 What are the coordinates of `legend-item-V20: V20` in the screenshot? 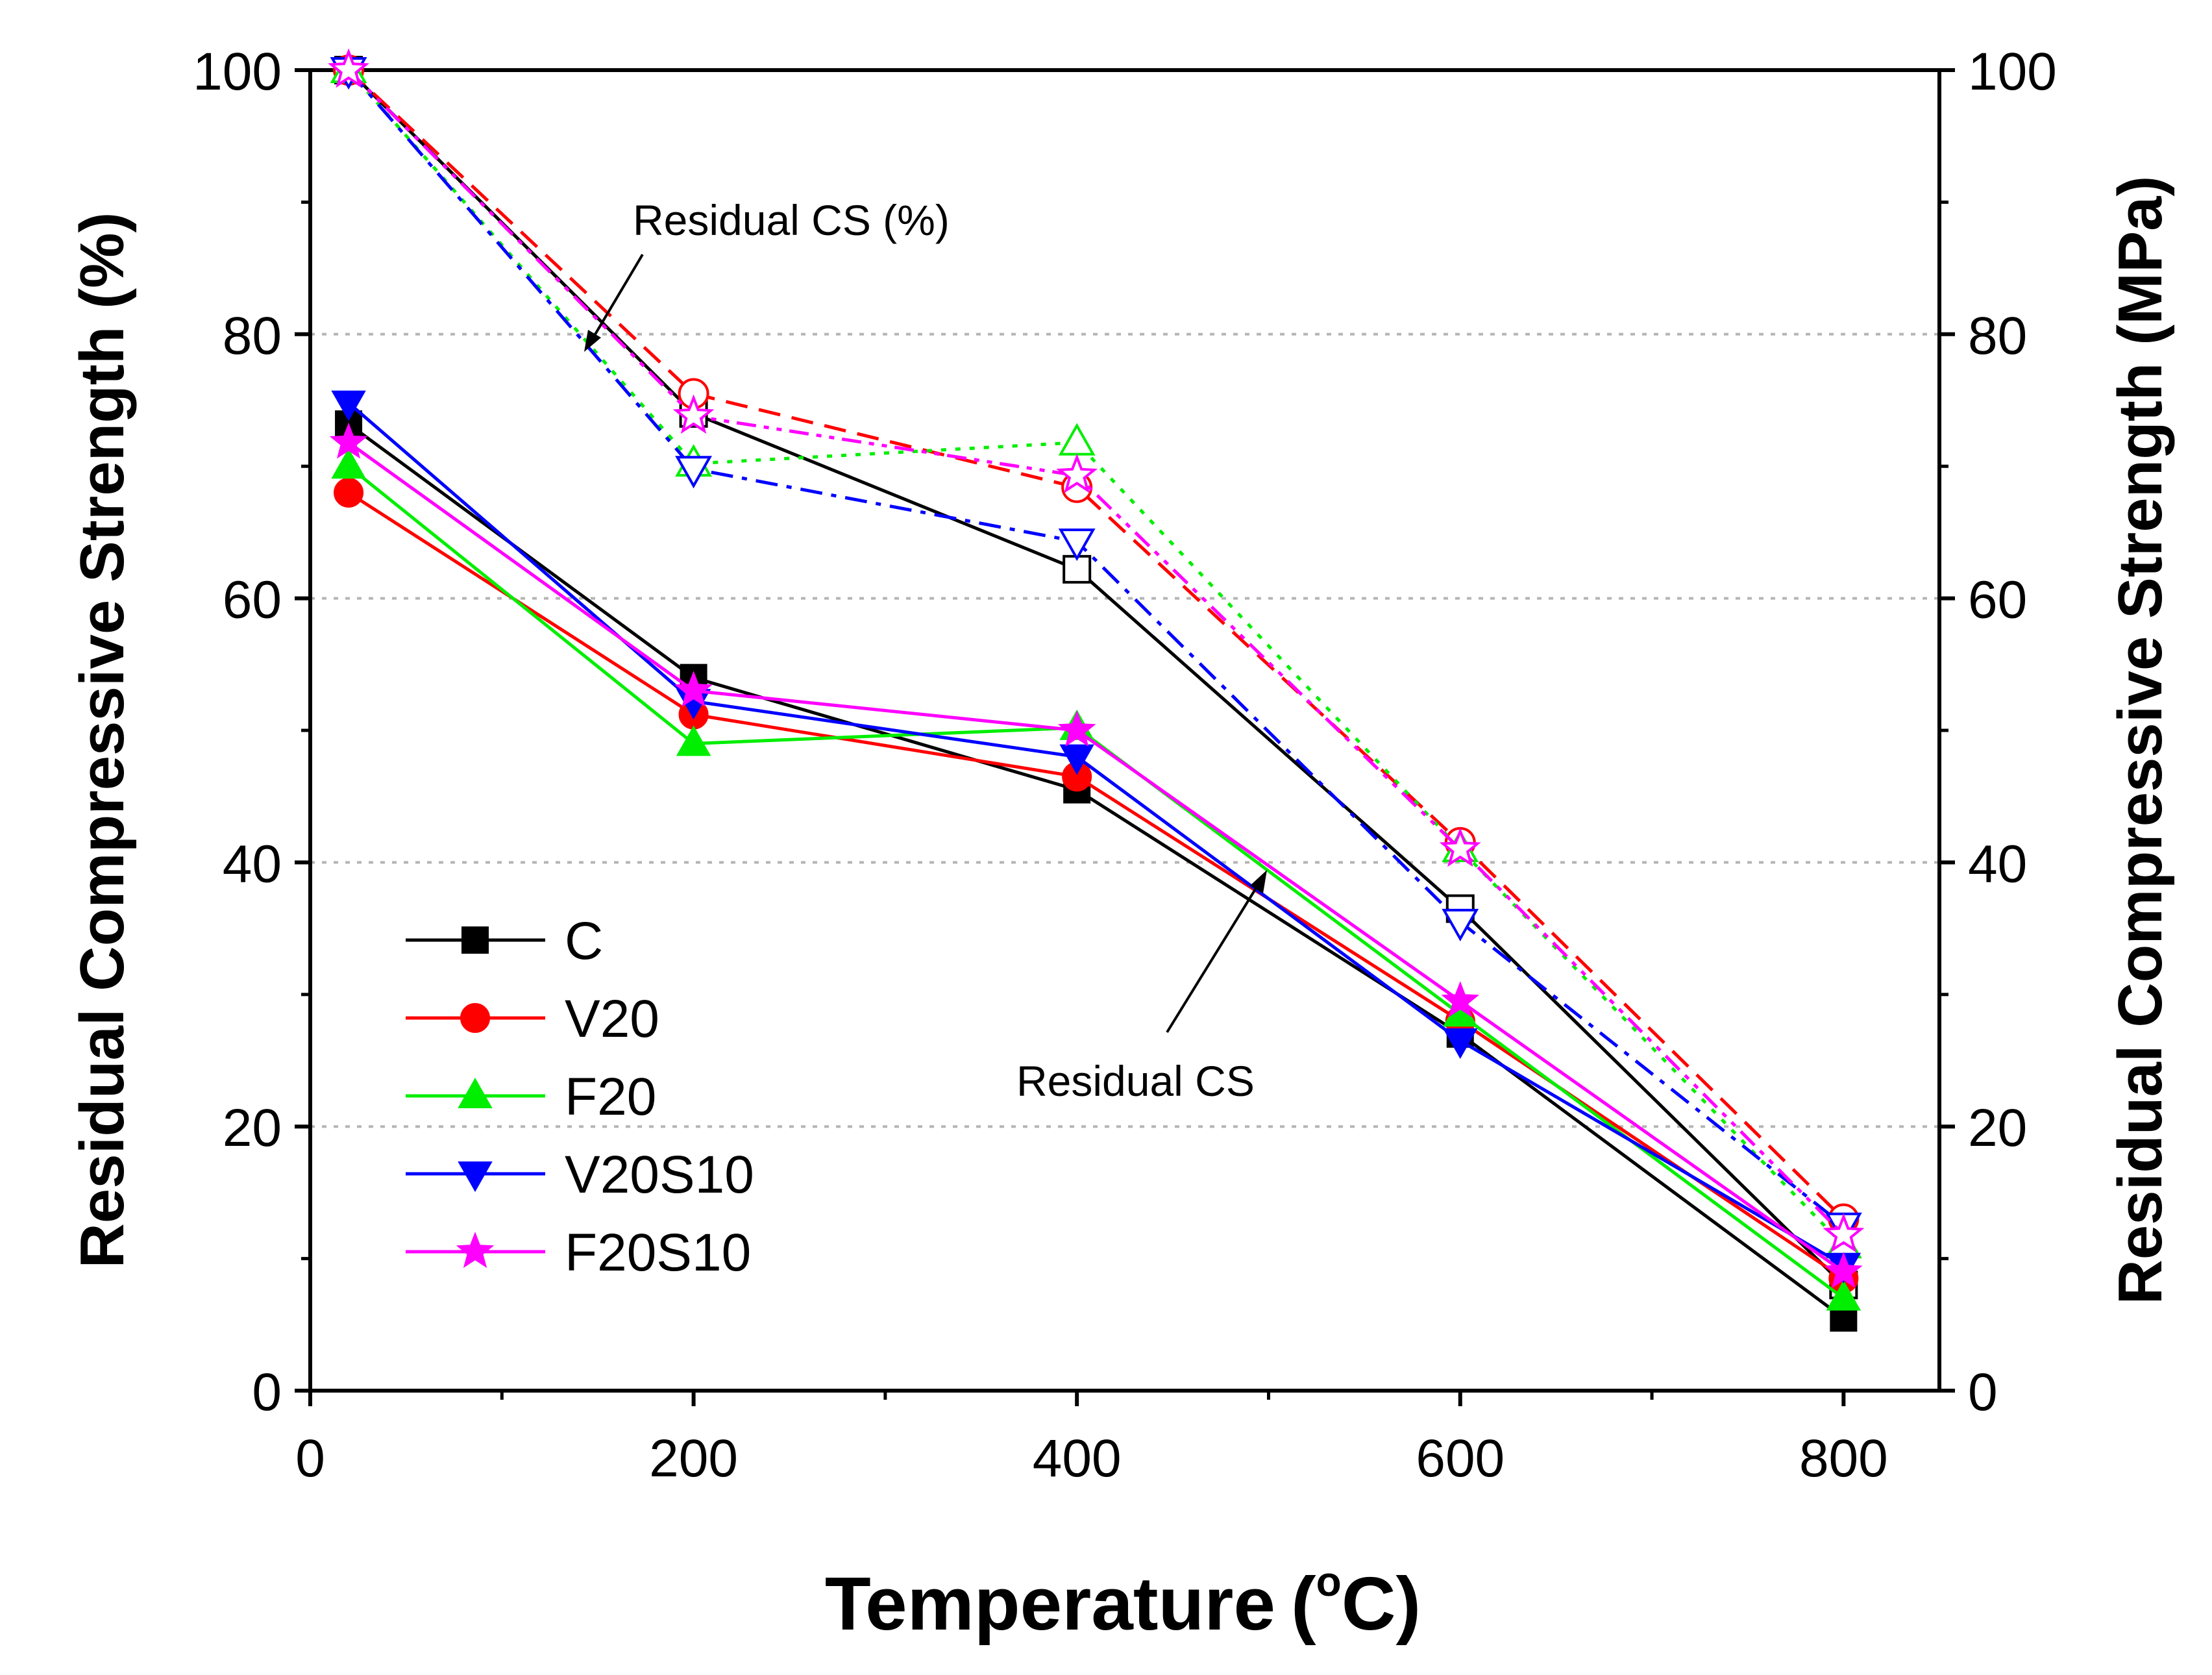 It's located at (532, 1019).